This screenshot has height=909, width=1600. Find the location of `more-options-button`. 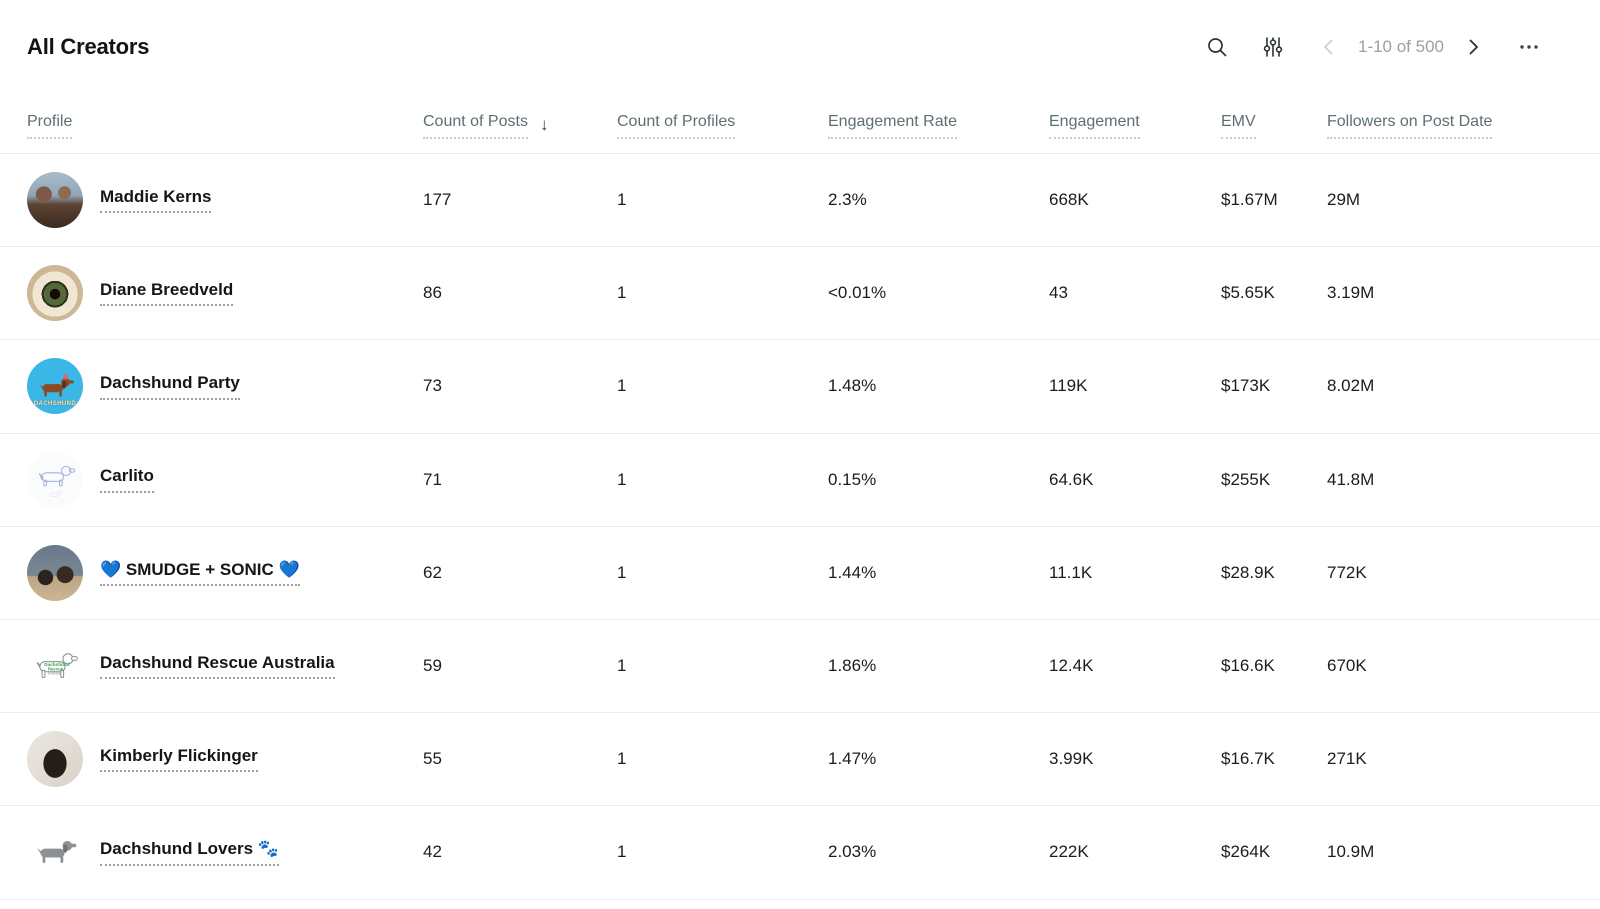

more-options-button is located at coordinates (1529, 47).